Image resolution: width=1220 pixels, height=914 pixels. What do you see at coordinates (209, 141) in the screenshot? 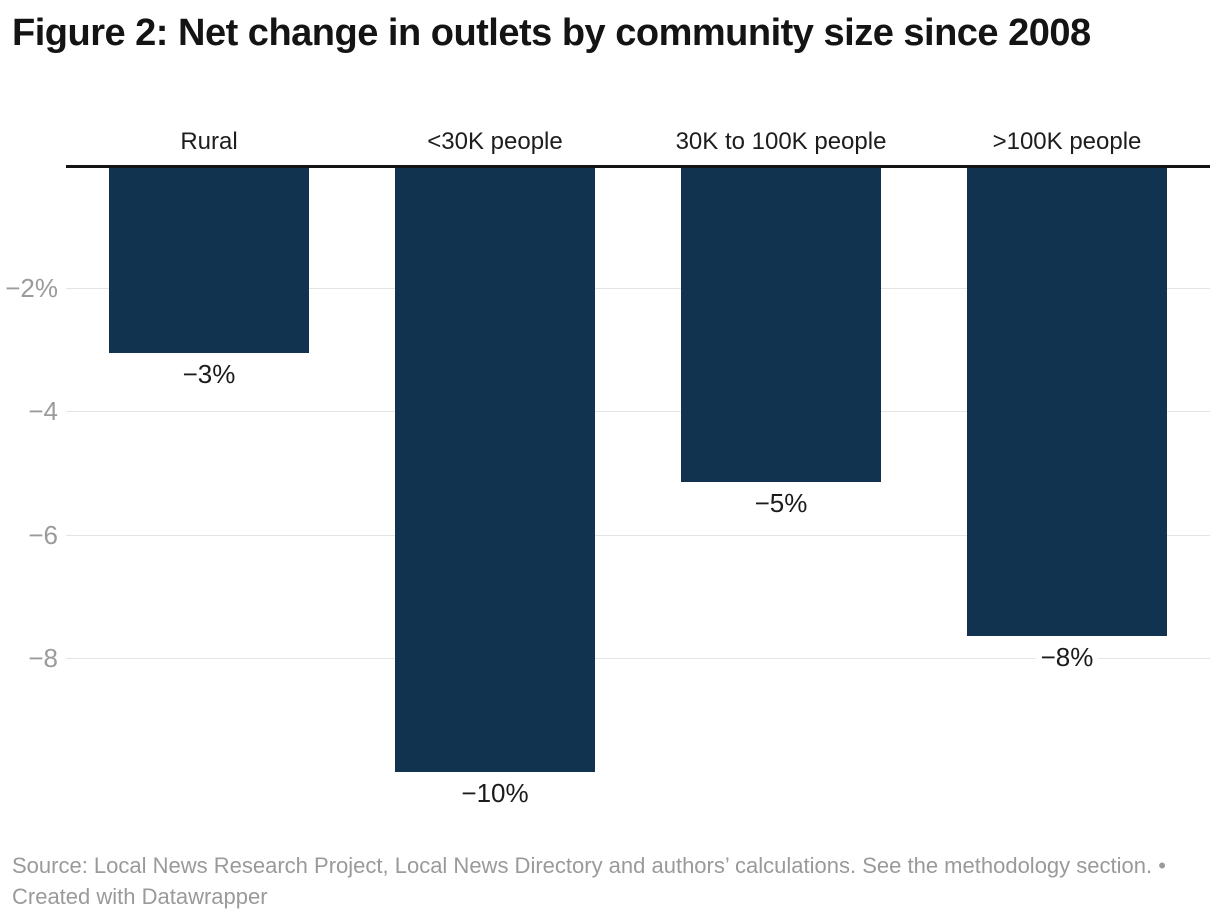
I see `column-header: Rural` at bounding box center [209, 141].